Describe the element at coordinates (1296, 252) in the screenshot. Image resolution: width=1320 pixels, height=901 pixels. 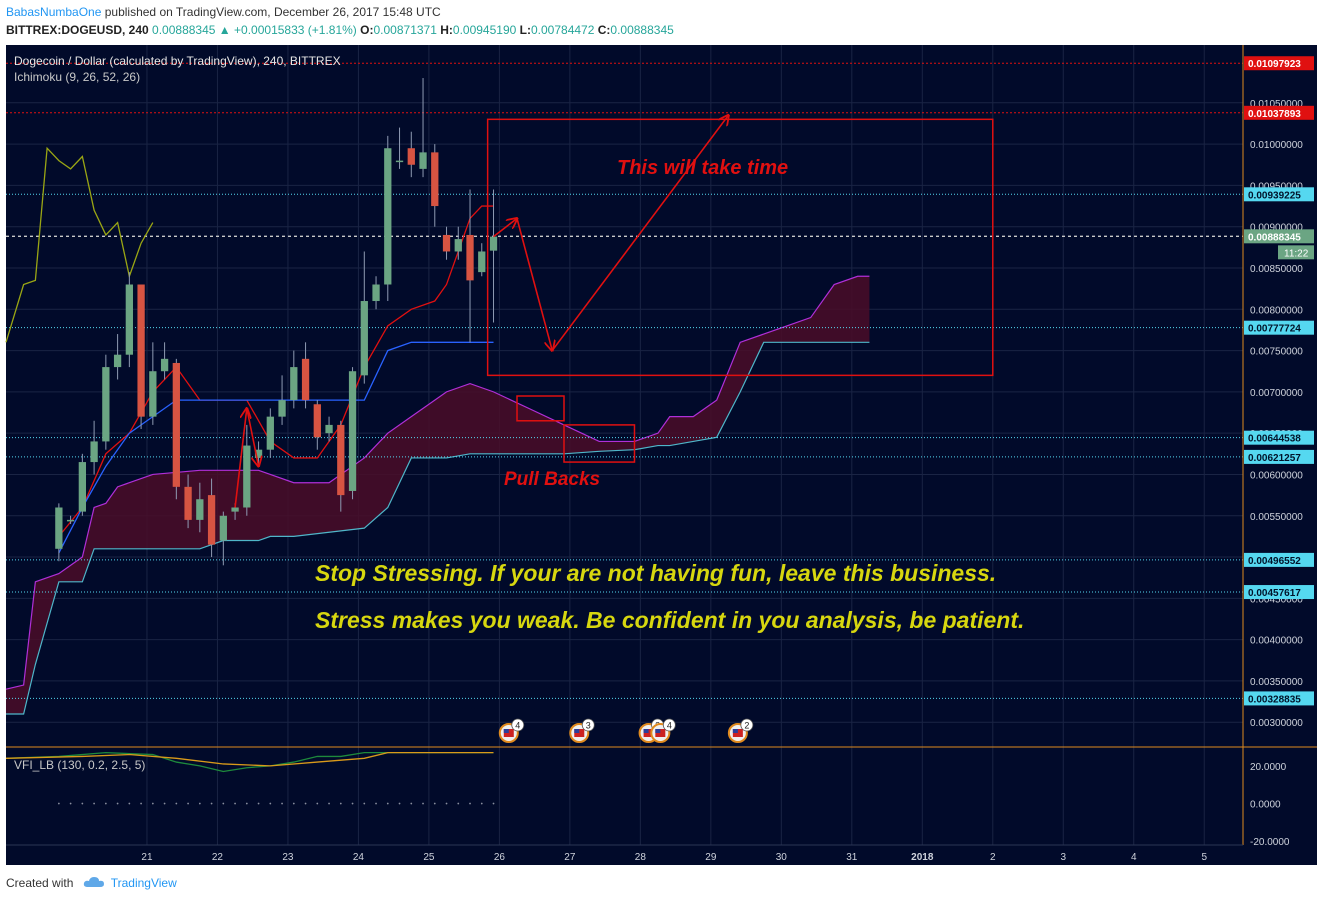
I see `countdown-badge` at that location.